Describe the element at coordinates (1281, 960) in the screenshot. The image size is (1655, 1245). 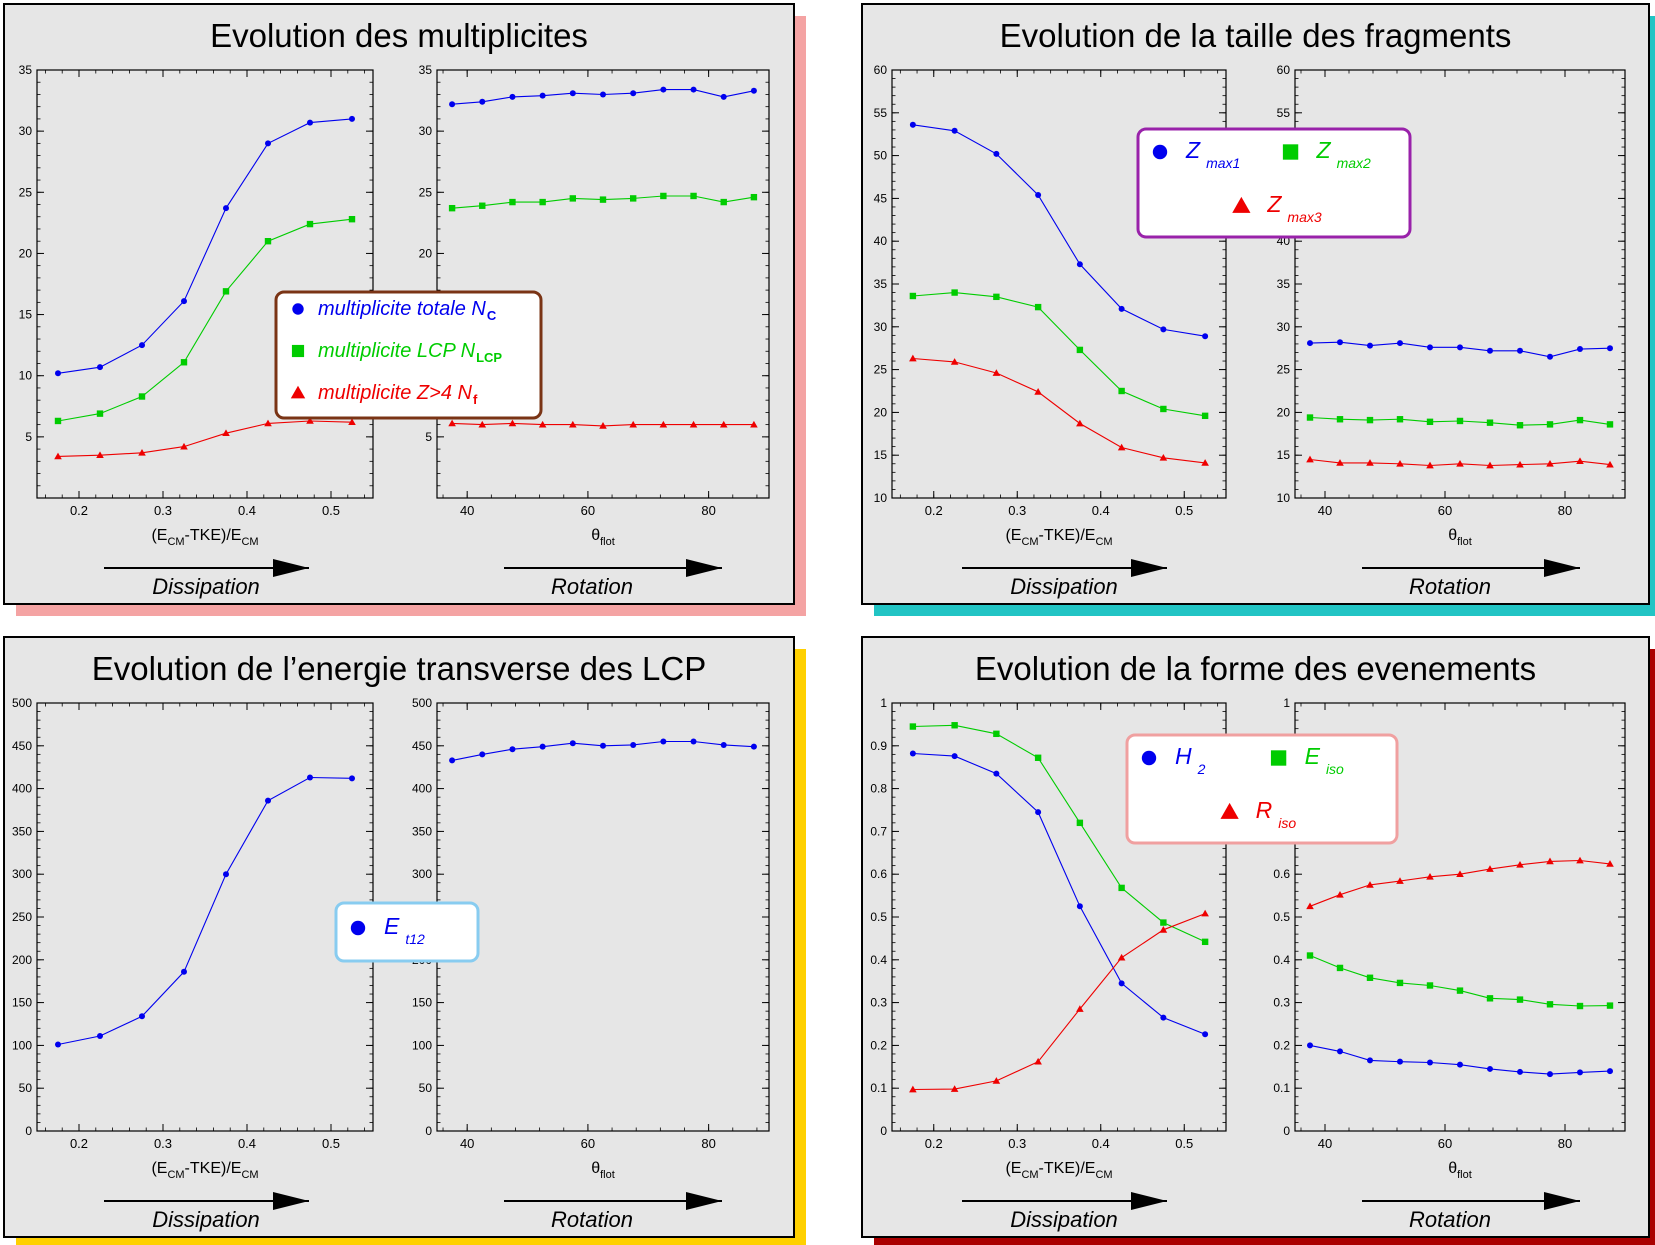
I see `y-tick-label: 0.4` at that location.